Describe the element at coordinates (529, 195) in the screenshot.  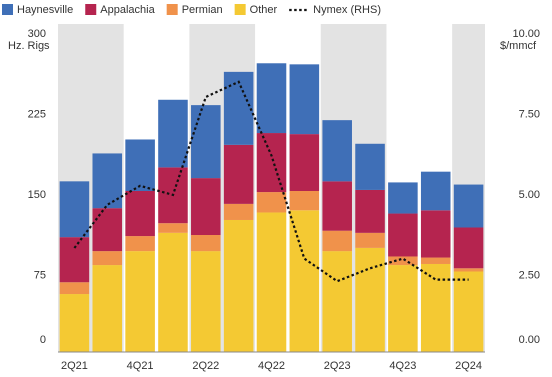
I see `y2-tick-label: 5.00` at that location.